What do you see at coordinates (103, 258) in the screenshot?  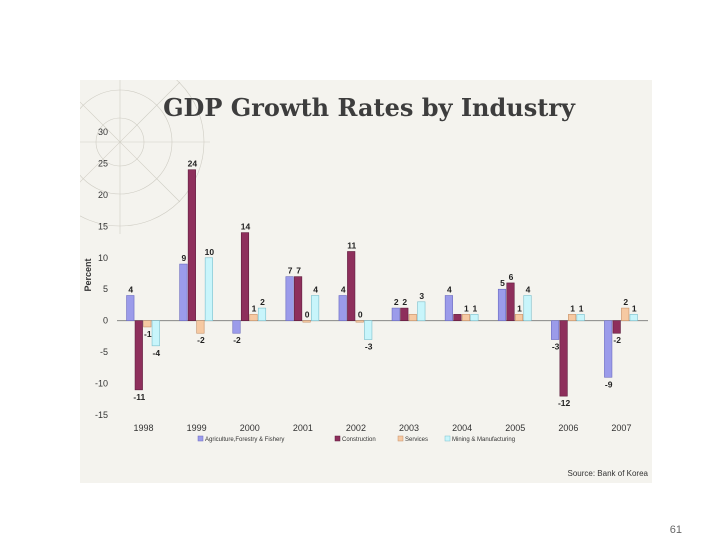 I see `y-tick-label: 10` at bounding box center [103, 258].